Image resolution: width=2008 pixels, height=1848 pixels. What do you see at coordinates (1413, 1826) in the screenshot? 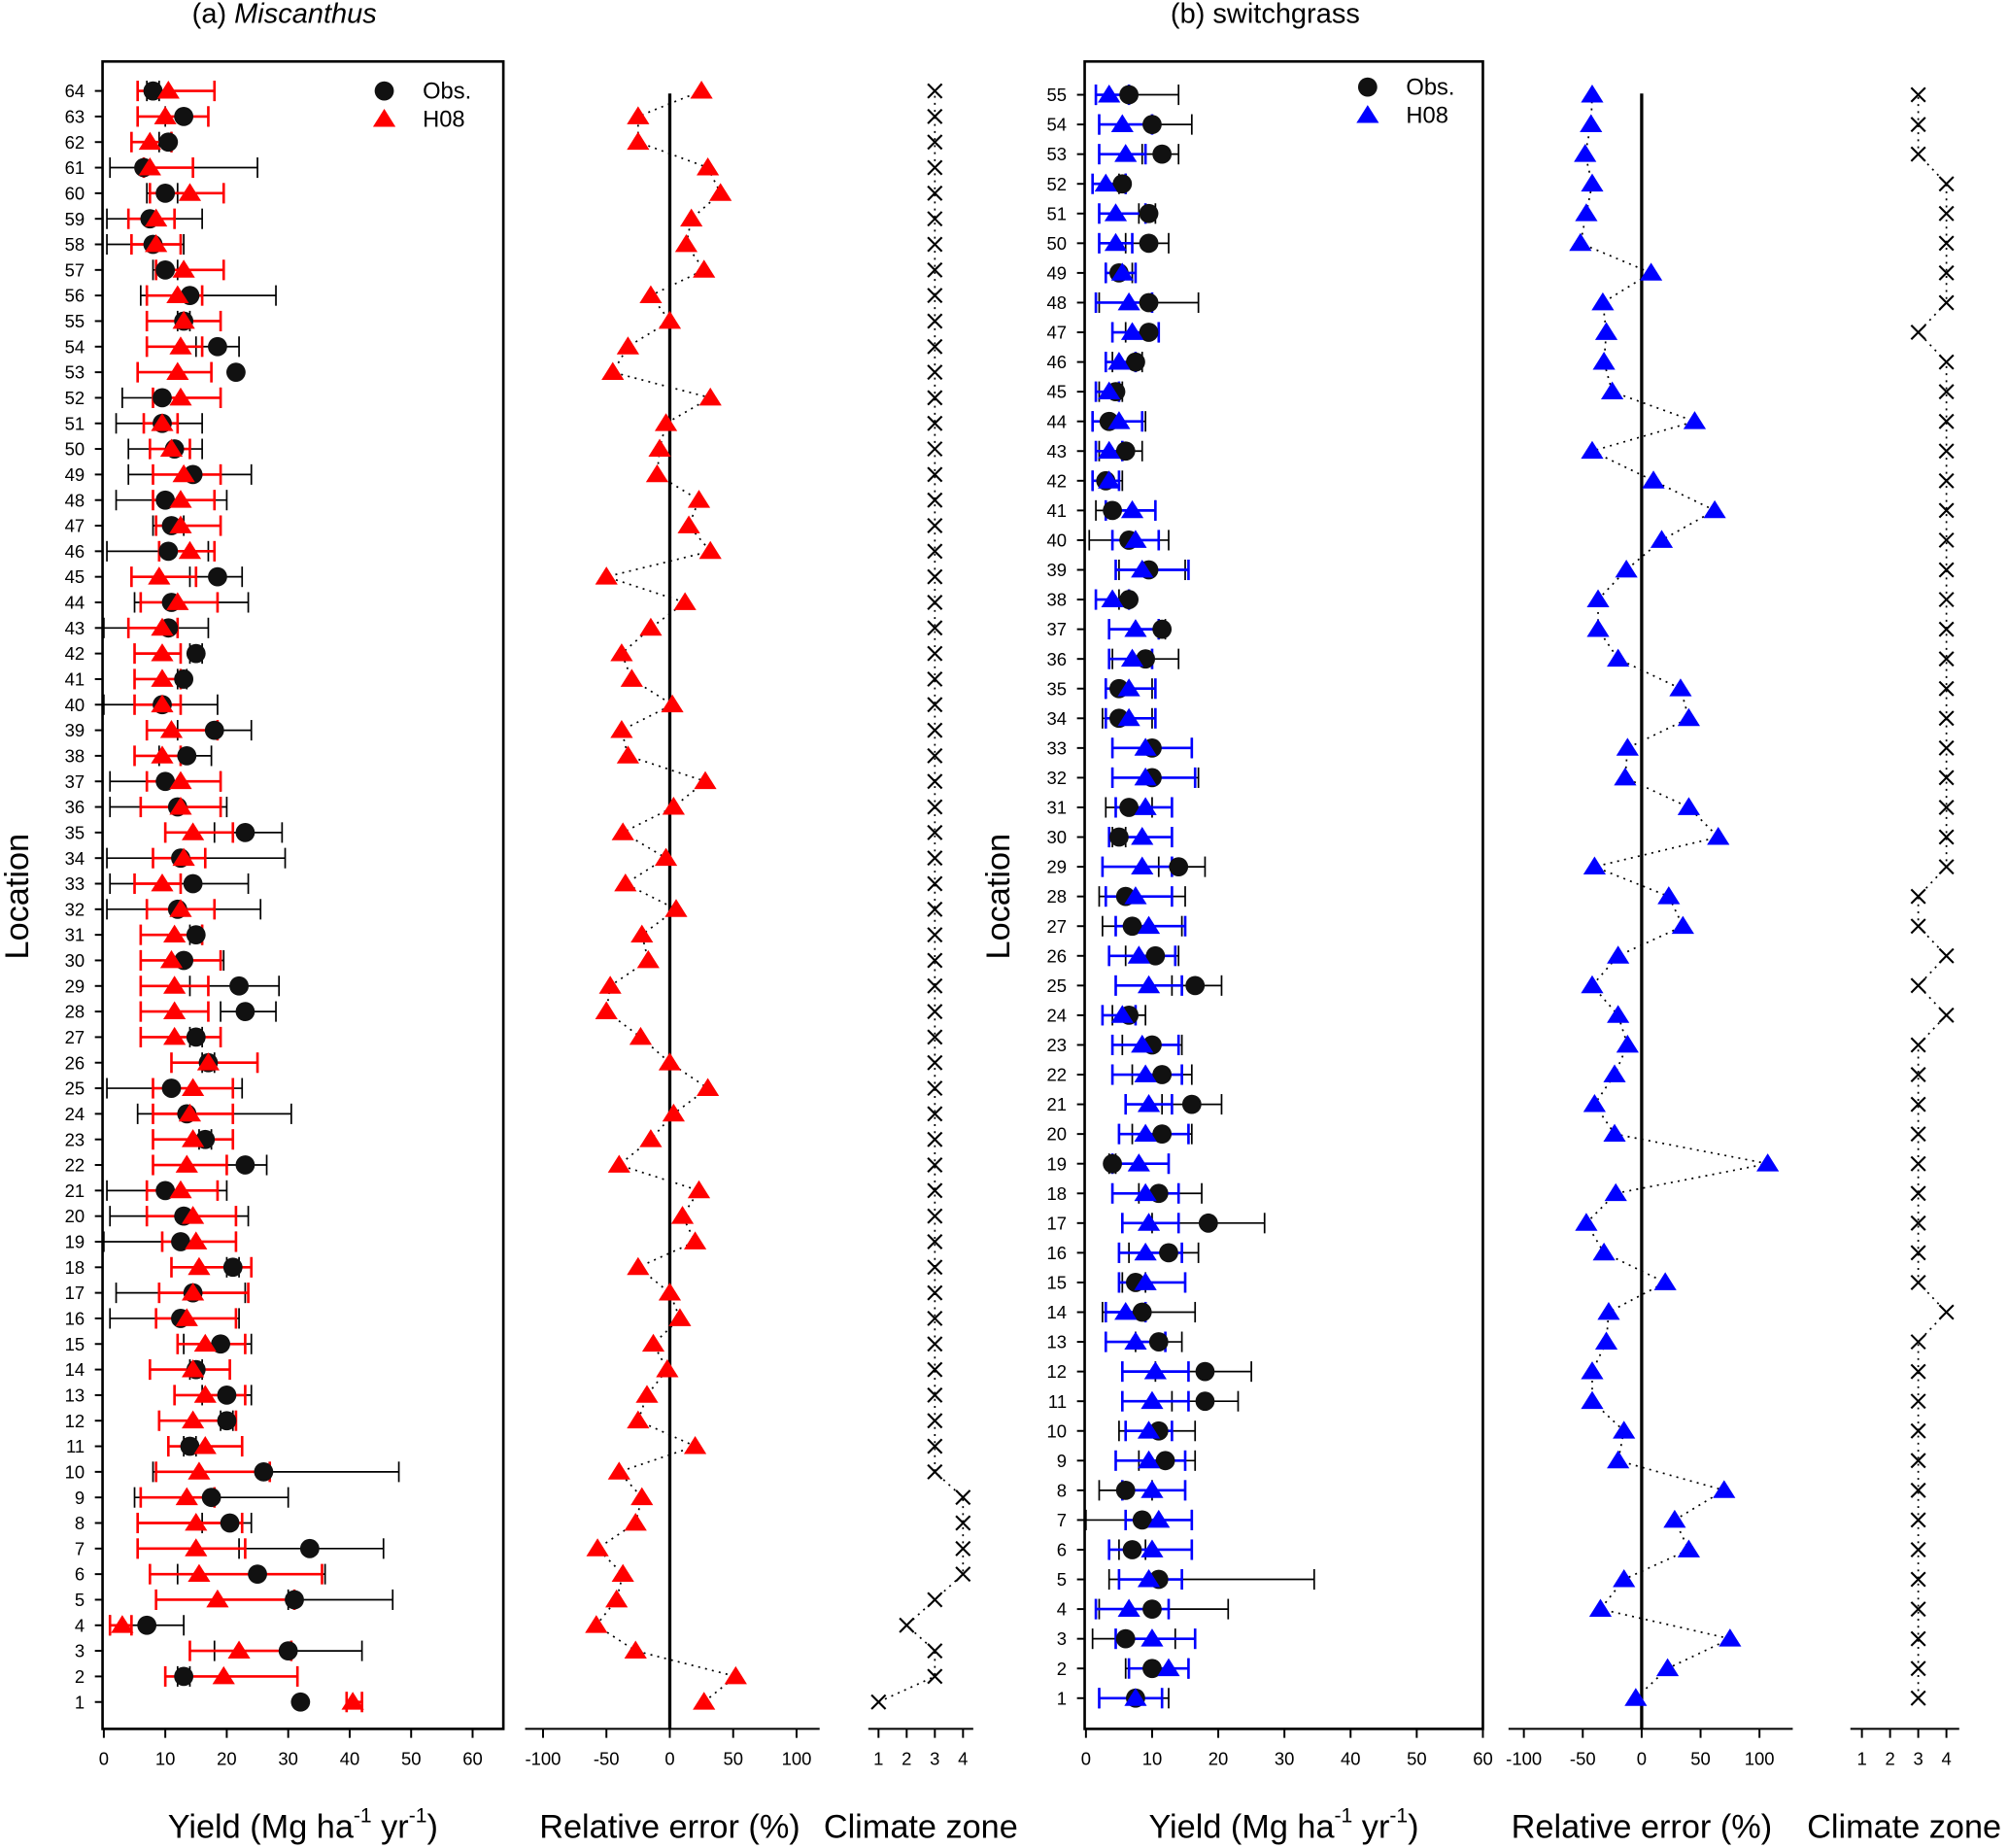
I see `x-axis-label-part: )` at bounding box center [1413, 1826].